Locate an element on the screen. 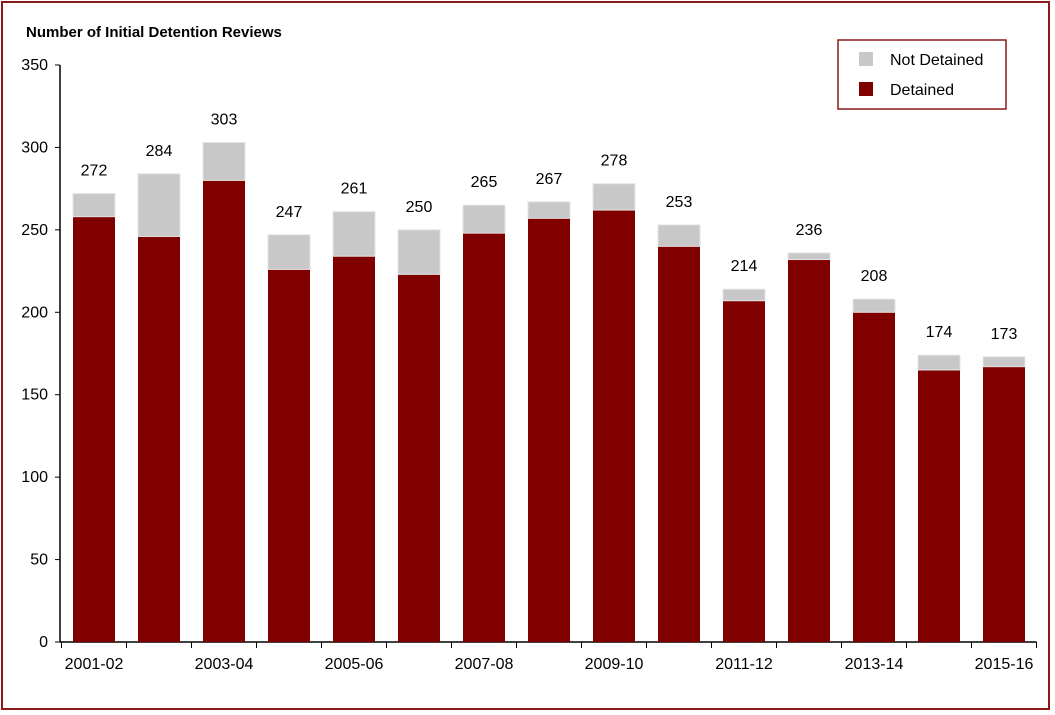  total-data-label: 284 is located at coordinates (159, 151).